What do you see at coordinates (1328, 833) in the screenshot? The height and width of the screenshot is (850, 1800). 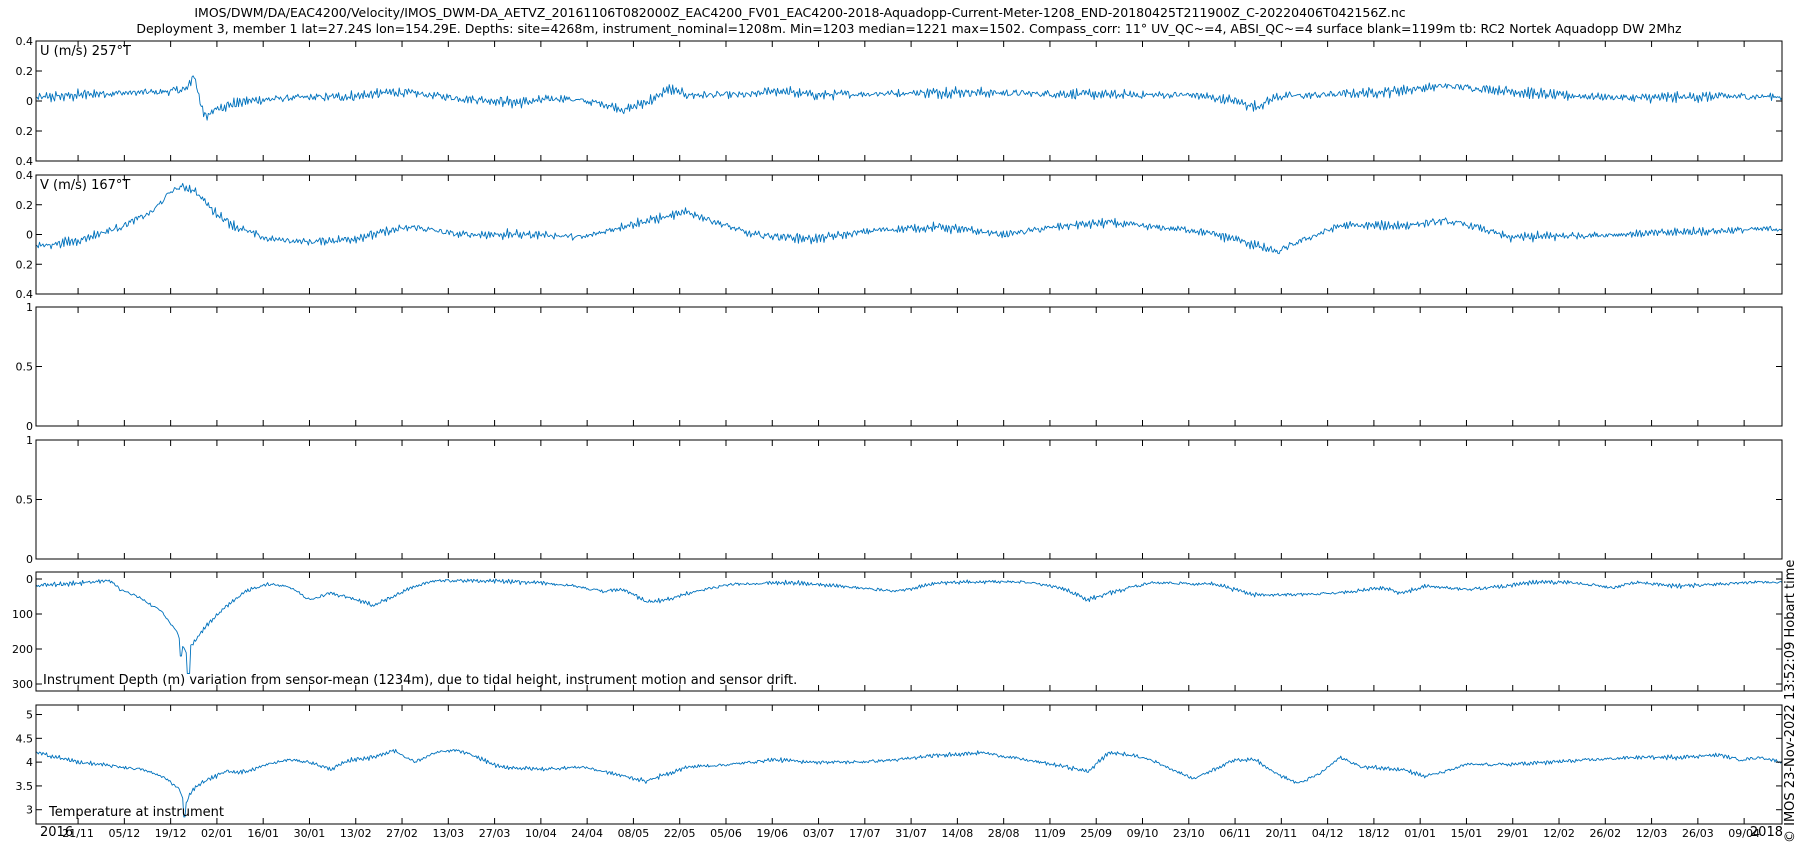 I see `x-tick-label: 04/12` at bounding box center [1328, 833].